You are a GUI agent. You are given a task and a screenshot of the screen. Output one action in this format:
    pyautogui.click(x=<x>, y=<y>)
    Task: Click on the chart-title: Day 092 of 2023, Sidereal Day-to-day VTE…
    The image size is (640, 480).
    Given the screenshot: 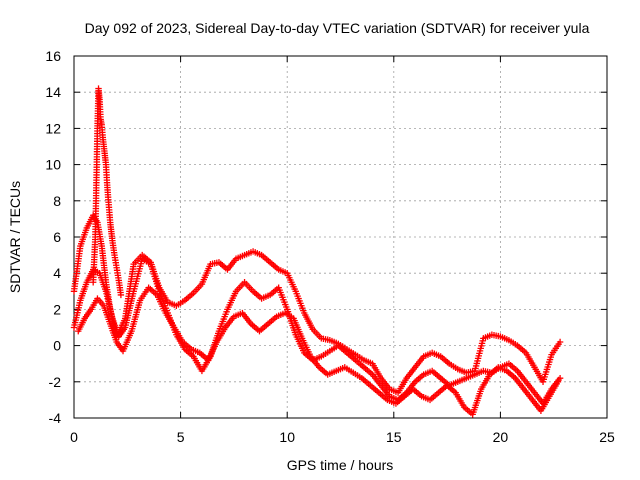 What is the action you would take?
    pyautogui.click(x=337, y=28)
    